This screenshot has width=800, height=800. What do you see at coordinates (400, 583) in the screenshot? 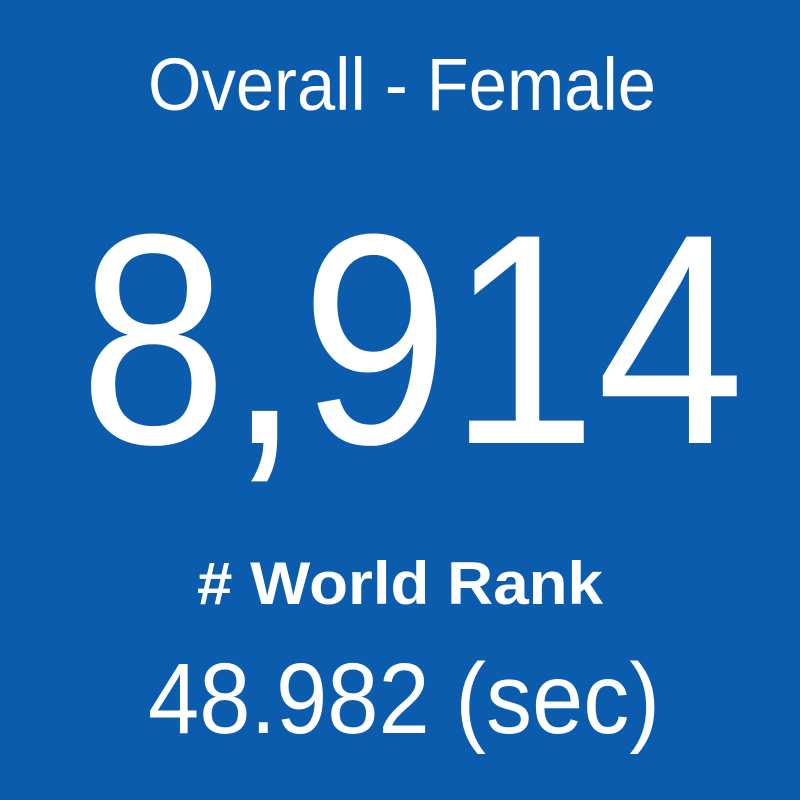
I see `tile-label: # World Rank` at bounding box center [400, 583].